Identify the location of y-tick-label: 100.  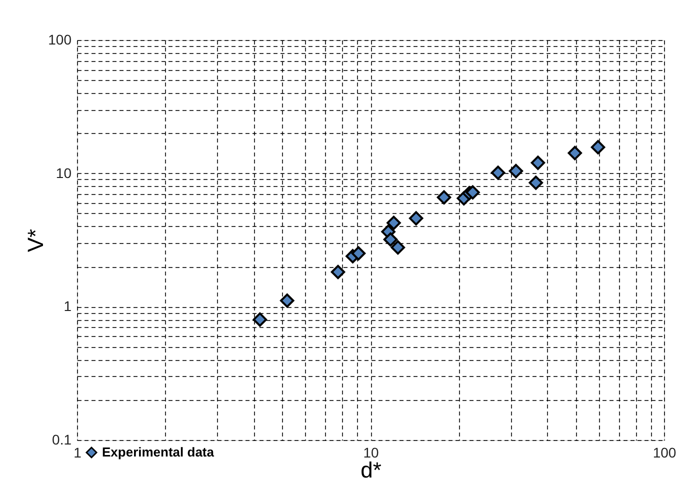
(60, 40).